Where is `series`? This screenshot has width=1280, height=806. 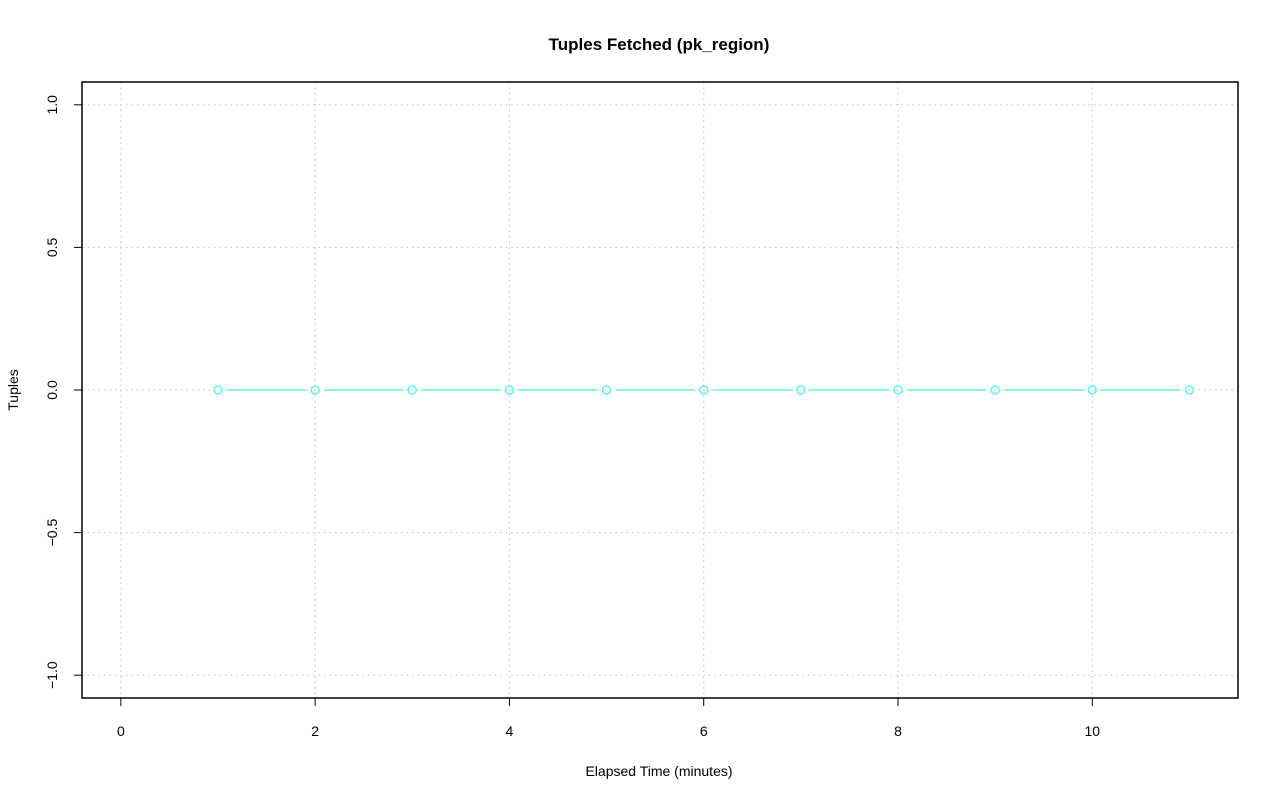
series is located at coordinates (704, 390).